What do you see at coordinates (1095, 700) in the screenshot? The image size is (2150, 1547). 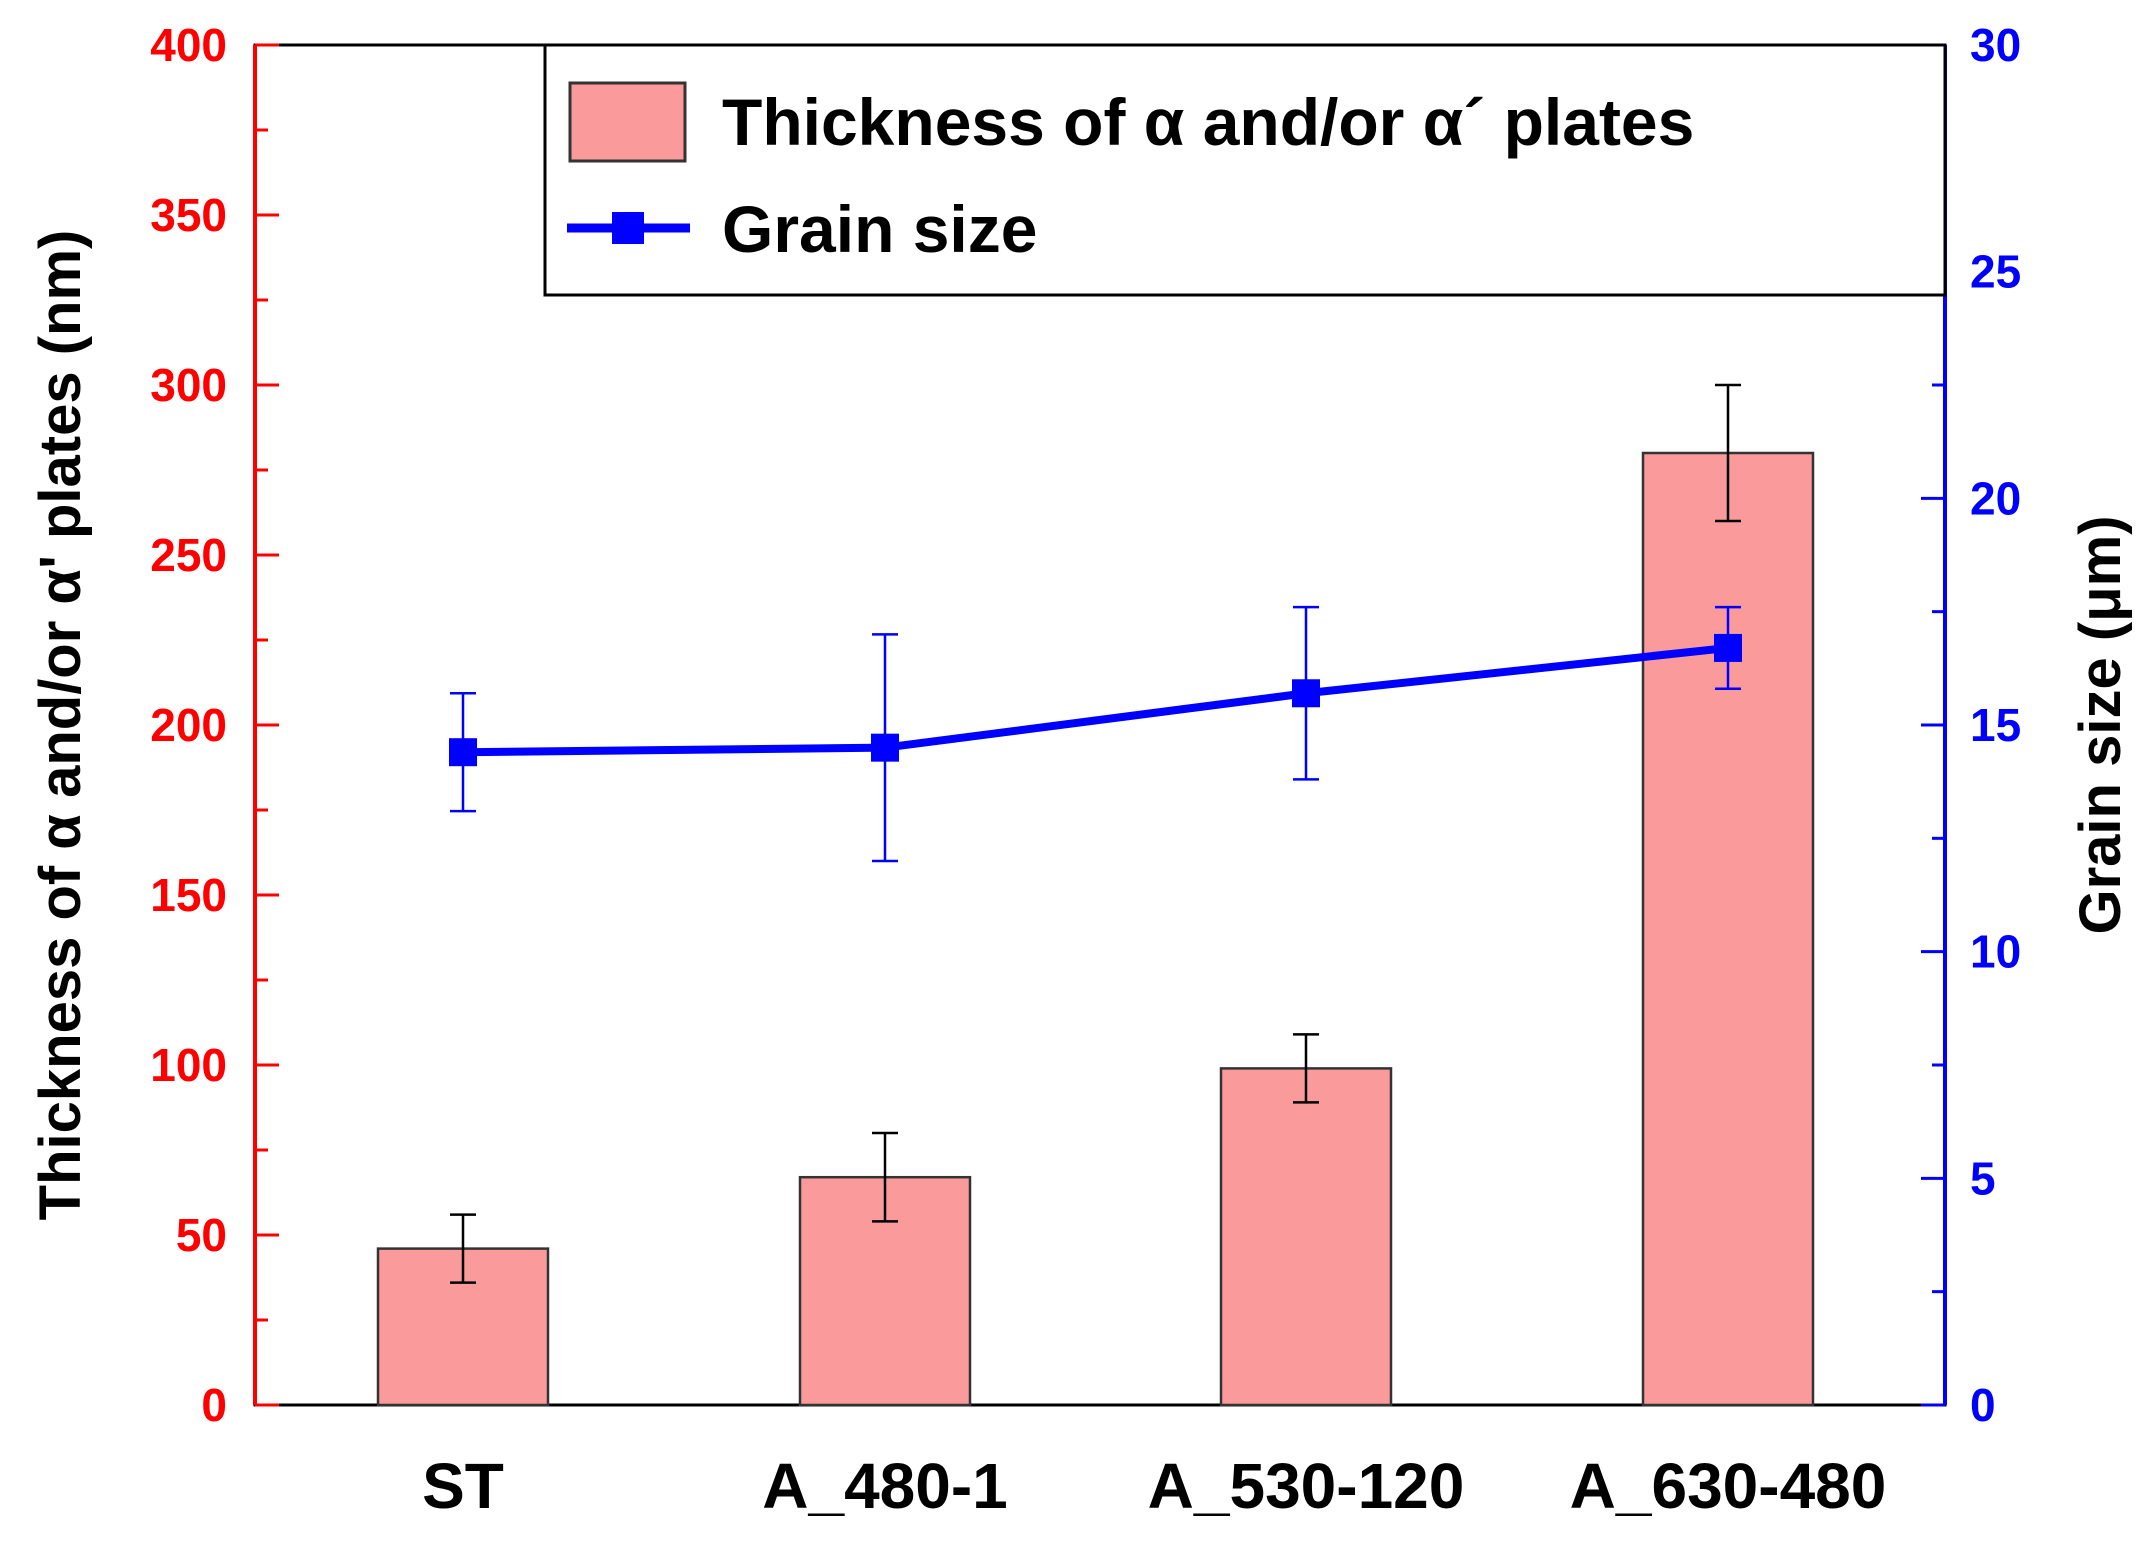 I see `grain-size-line` at bounding box center [1095, 700].